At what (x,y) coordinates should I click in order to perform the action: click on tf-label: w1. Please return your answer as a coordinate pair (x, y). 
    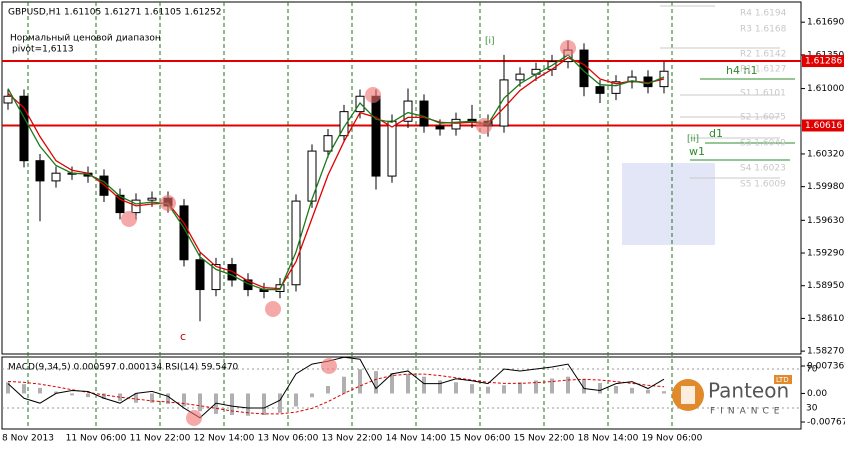
    Looking at the image, I should click on (697, 151).